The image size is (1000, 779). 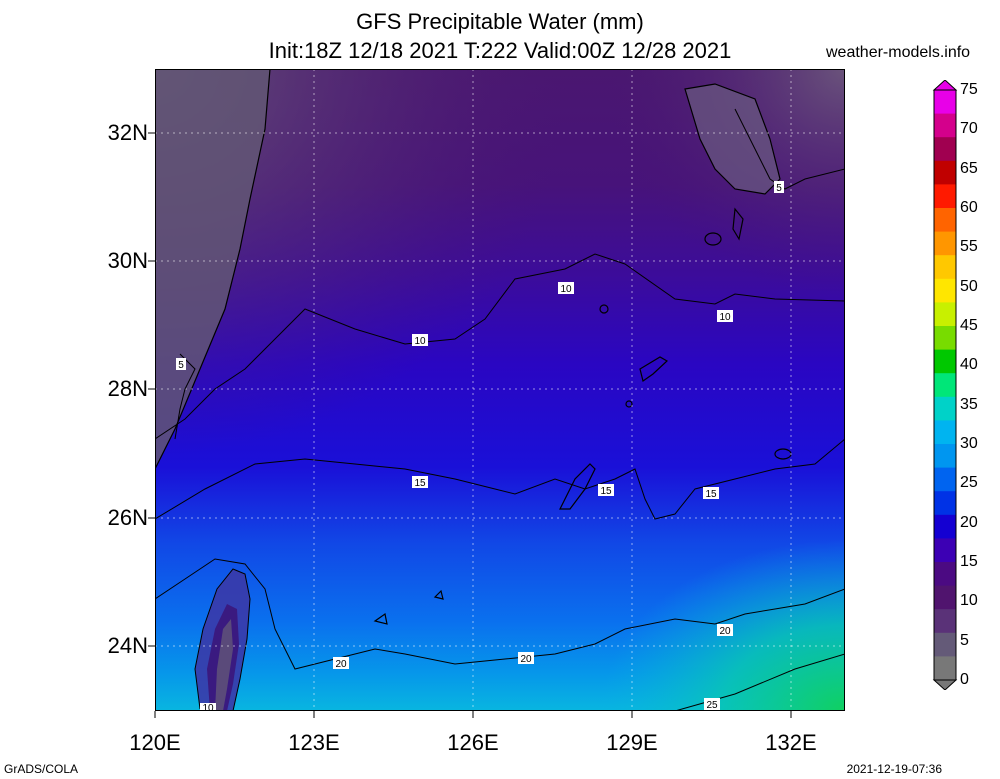 I want to click on amami-outline, so click(x=654, y=369).